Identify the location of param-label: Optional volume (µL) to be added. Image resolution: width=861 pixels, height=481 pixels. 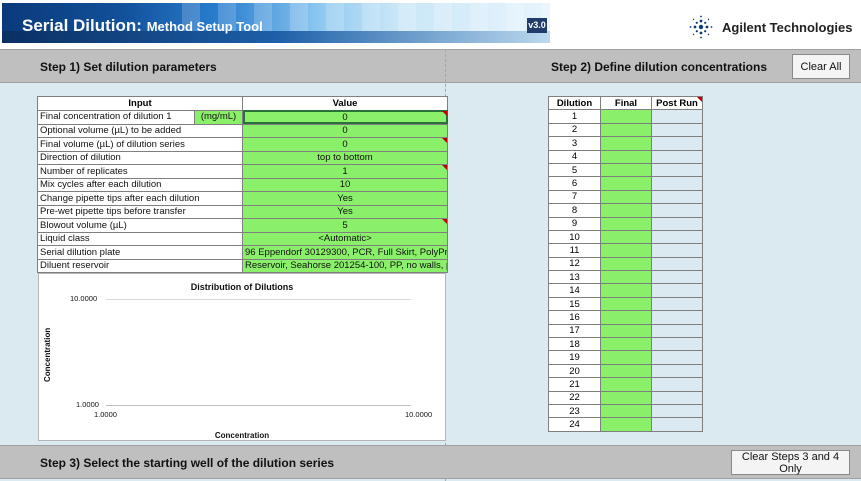
(140, 130).